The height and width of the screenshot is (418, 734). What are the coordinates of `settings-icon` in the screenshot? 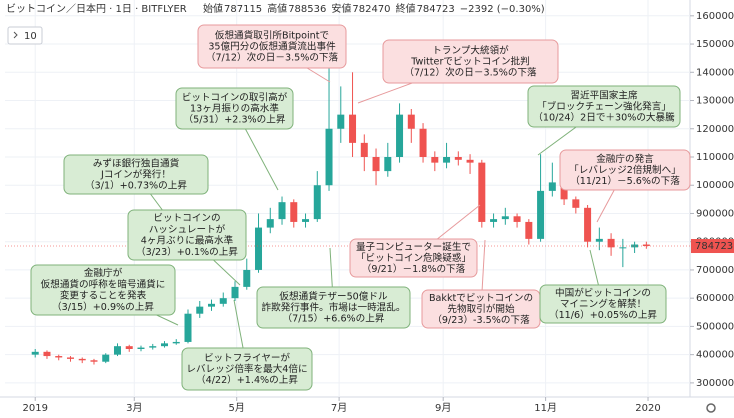 It's located at (711, 408).